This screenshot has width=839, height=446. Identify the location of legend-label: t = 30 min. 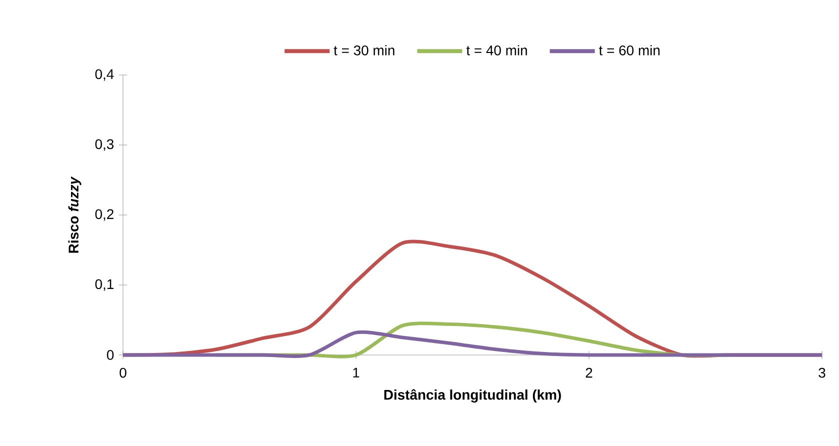
(364, 50).